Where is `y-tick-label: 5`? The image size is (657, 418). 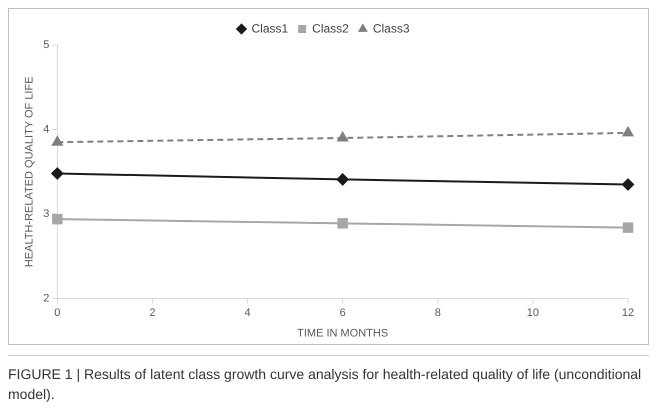
y-tick-label: 5 is located at coordinates (46, 45).